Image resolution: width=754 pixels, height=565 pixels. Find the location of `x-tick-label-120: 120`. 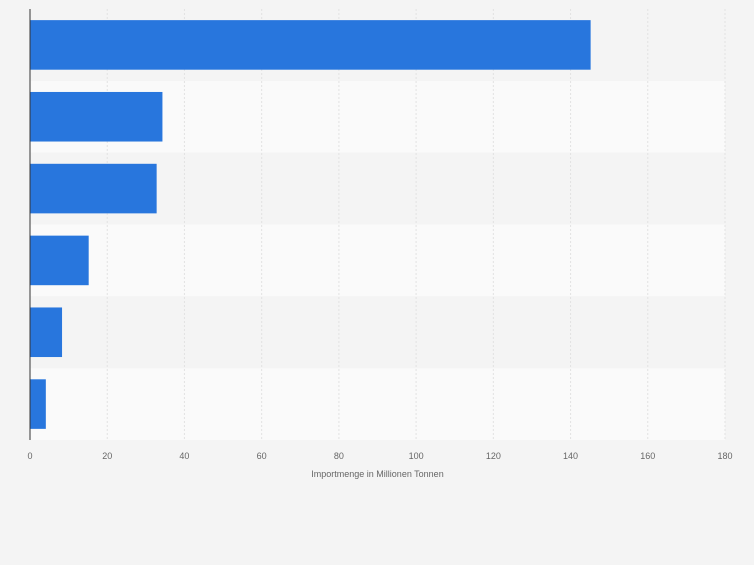

x-tick-label-120: 120 is located at coordinates (493, 456).